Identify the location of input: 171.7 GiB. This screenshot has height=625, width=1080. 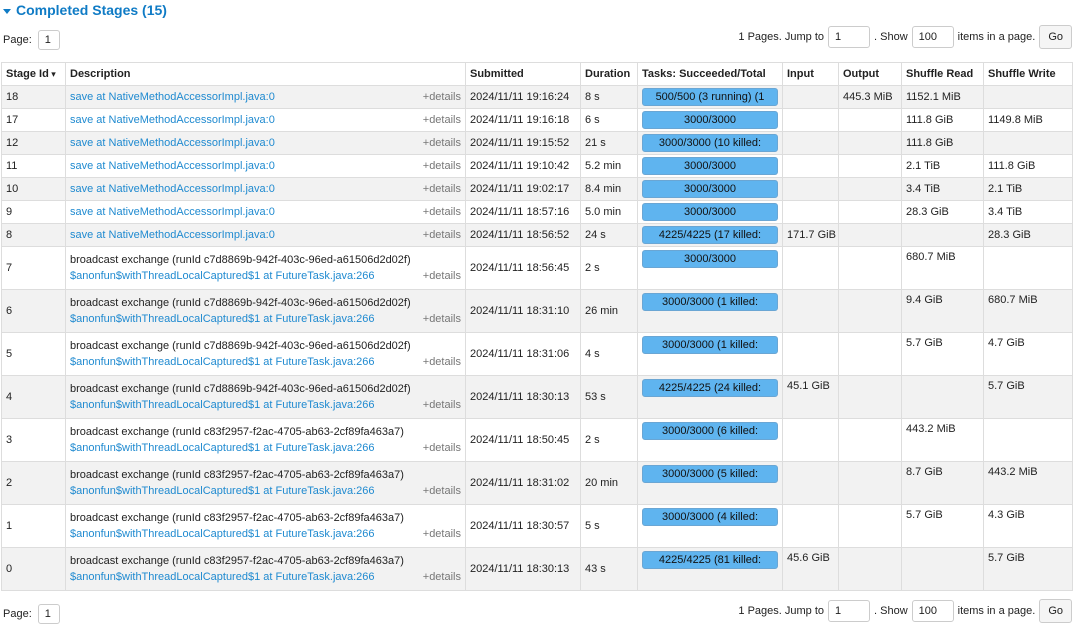
(810, 235).